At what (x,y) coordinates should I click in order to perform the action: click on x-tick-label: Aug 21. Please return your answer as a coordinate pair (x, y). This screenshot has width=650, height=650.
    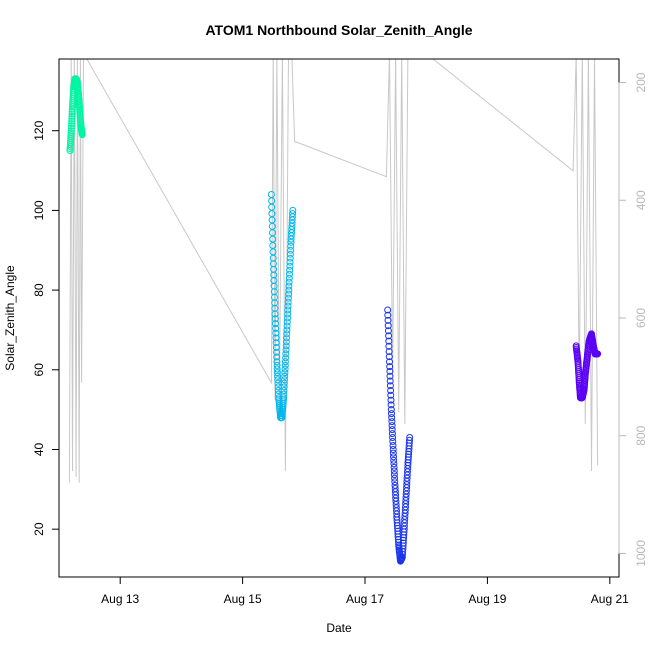
    Looking at the image, I should click on (610, 599).